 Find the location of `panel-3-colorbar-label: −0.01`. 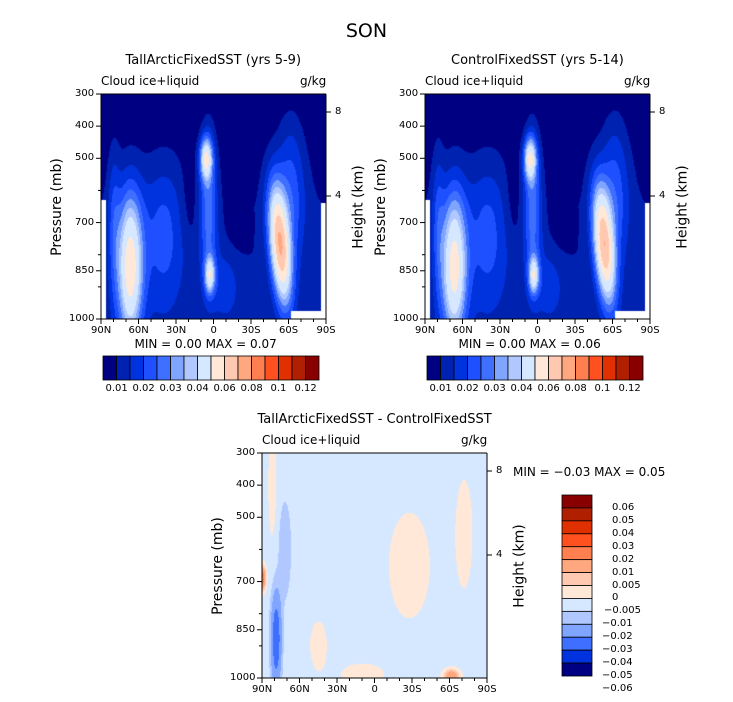

panel-3-colorbar-label: −0.01 is located at coordinates (617, 624).